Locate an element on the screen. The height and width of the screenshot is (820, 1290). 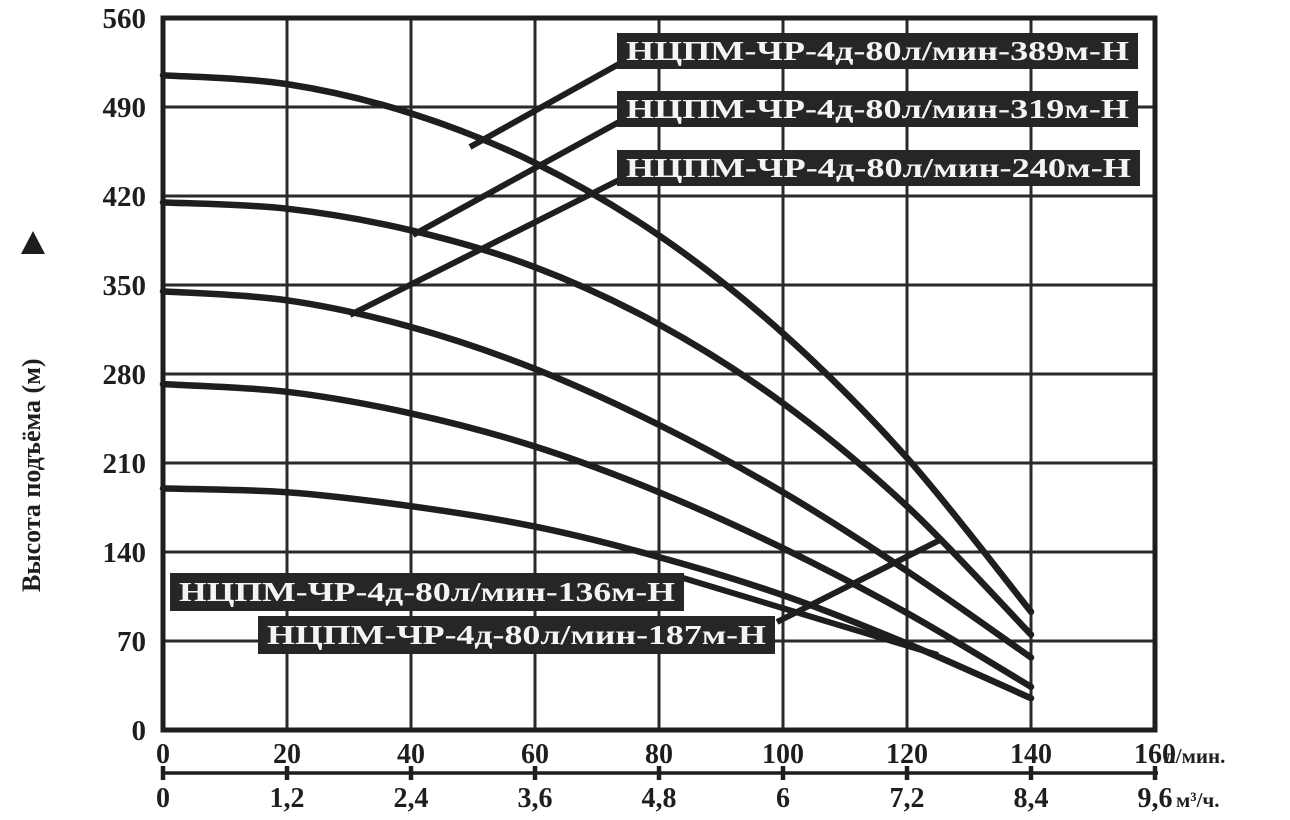
y-tick-label: 280 is located at coordinates (125, 375).